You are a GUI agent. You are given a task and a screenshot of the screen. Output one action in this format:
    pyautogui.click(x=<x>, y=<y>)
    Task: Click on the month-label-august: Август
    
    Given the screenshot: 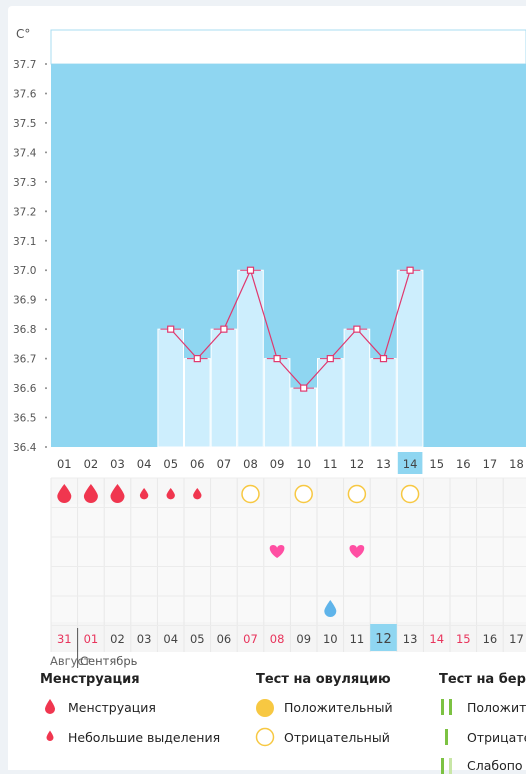 What is the action you would take?
    pyautogui.click(x=70, y=661)
    